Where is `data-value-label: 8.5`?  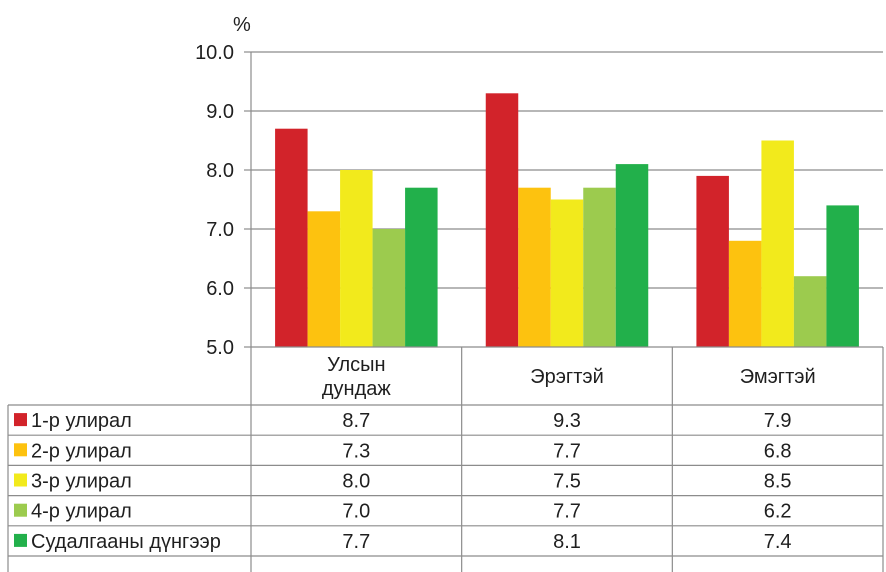 data-value-label: 8.5 is located at coordinates (778, 482).